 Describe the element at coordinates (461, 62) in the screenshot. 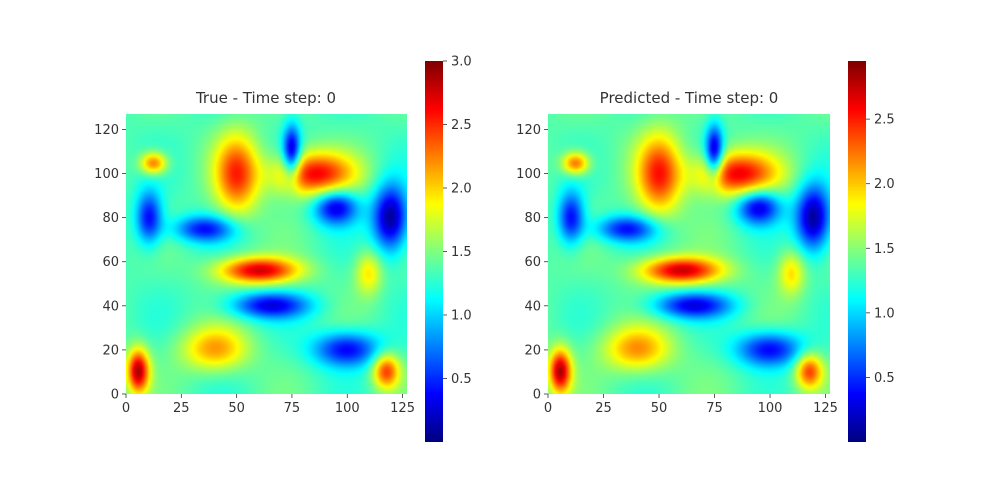

I see `colorbar-tick-label: 3.0` at that location.